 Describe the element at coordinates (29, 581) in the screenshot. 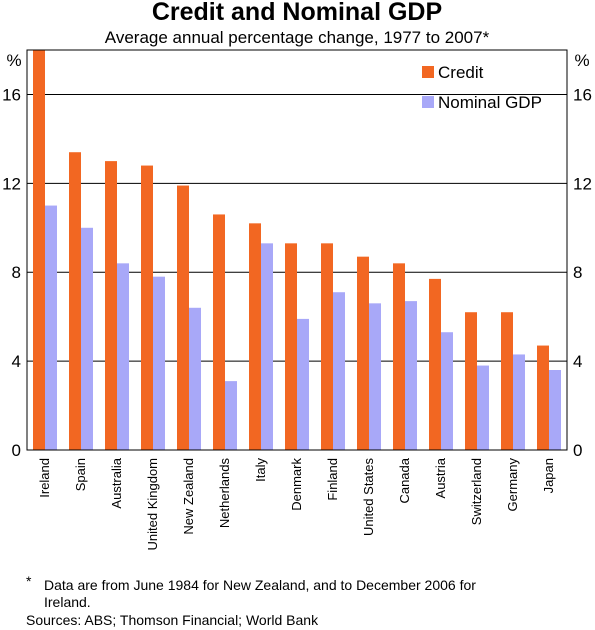

I see `footnote-marker: *` at that location.